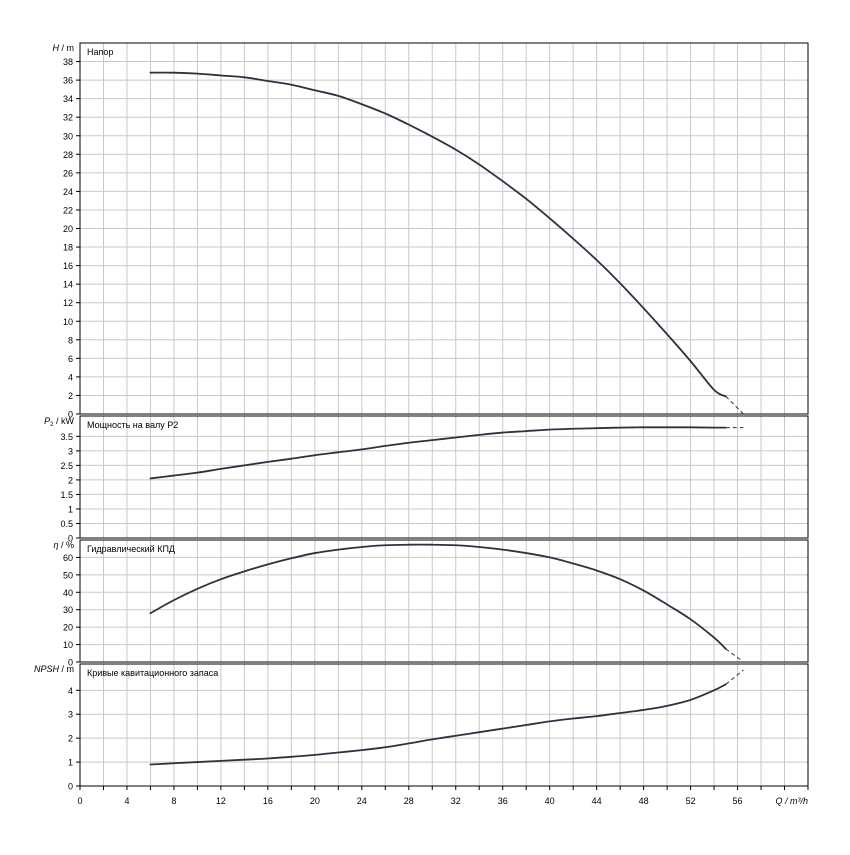  Describe the element at coordinates (456, 801) in the screenshot. I see `x-tick-label: 32` at that location.